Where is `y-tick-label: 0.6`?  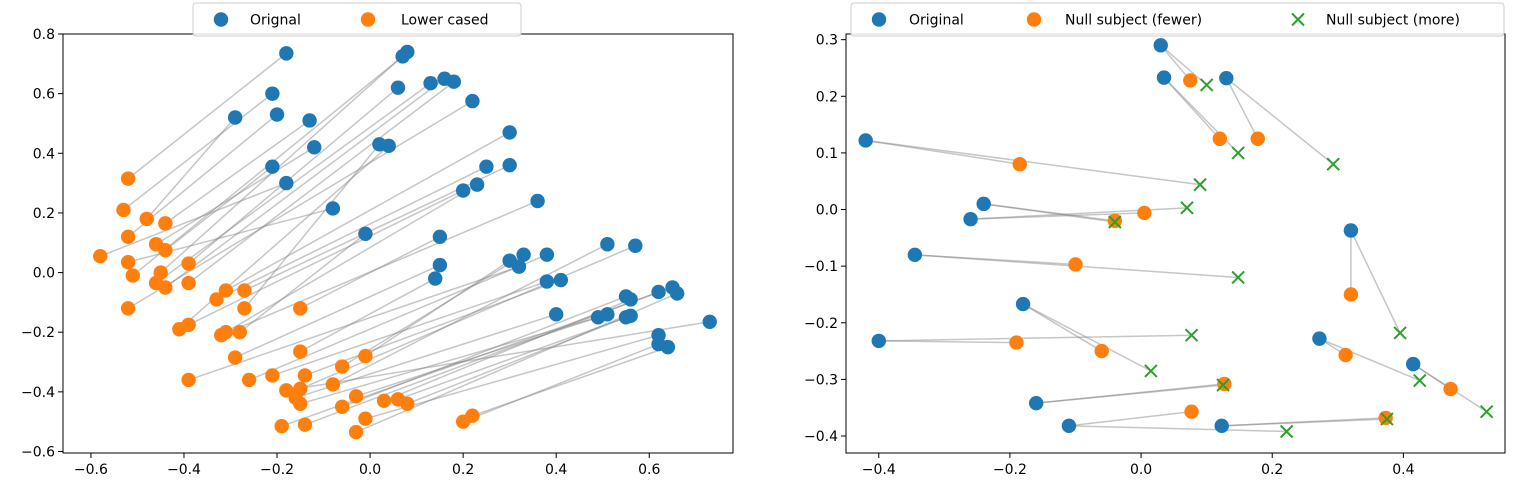
y-tick-label: 0.6 is located at coordinates (44, 95).